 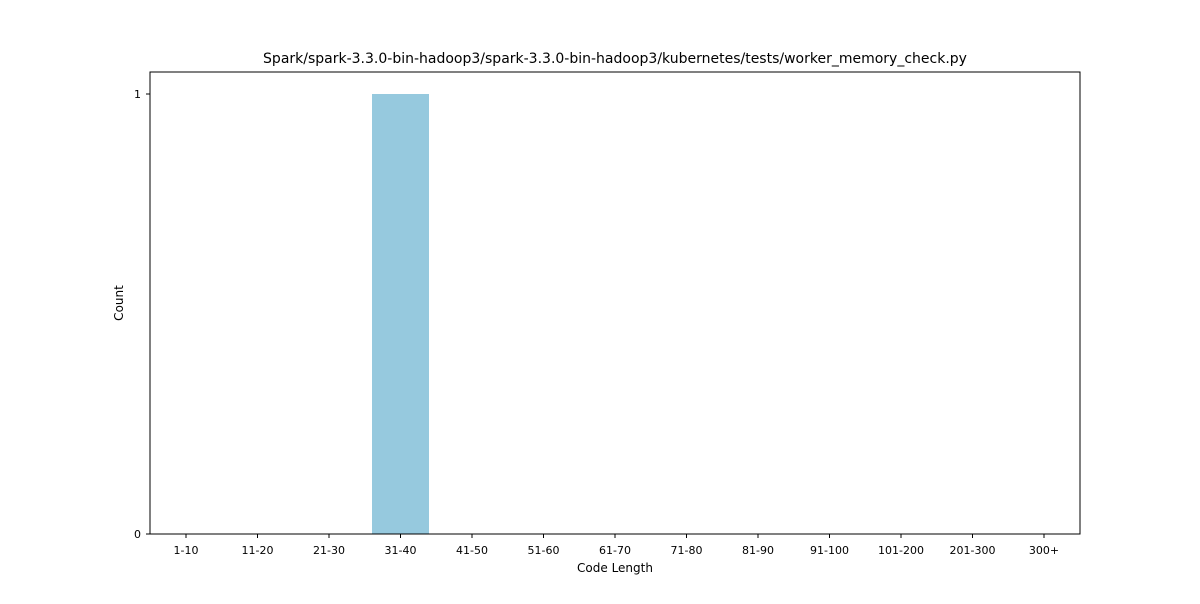 I want to click on y-tick-label: 0, so click(x=137, y=534).